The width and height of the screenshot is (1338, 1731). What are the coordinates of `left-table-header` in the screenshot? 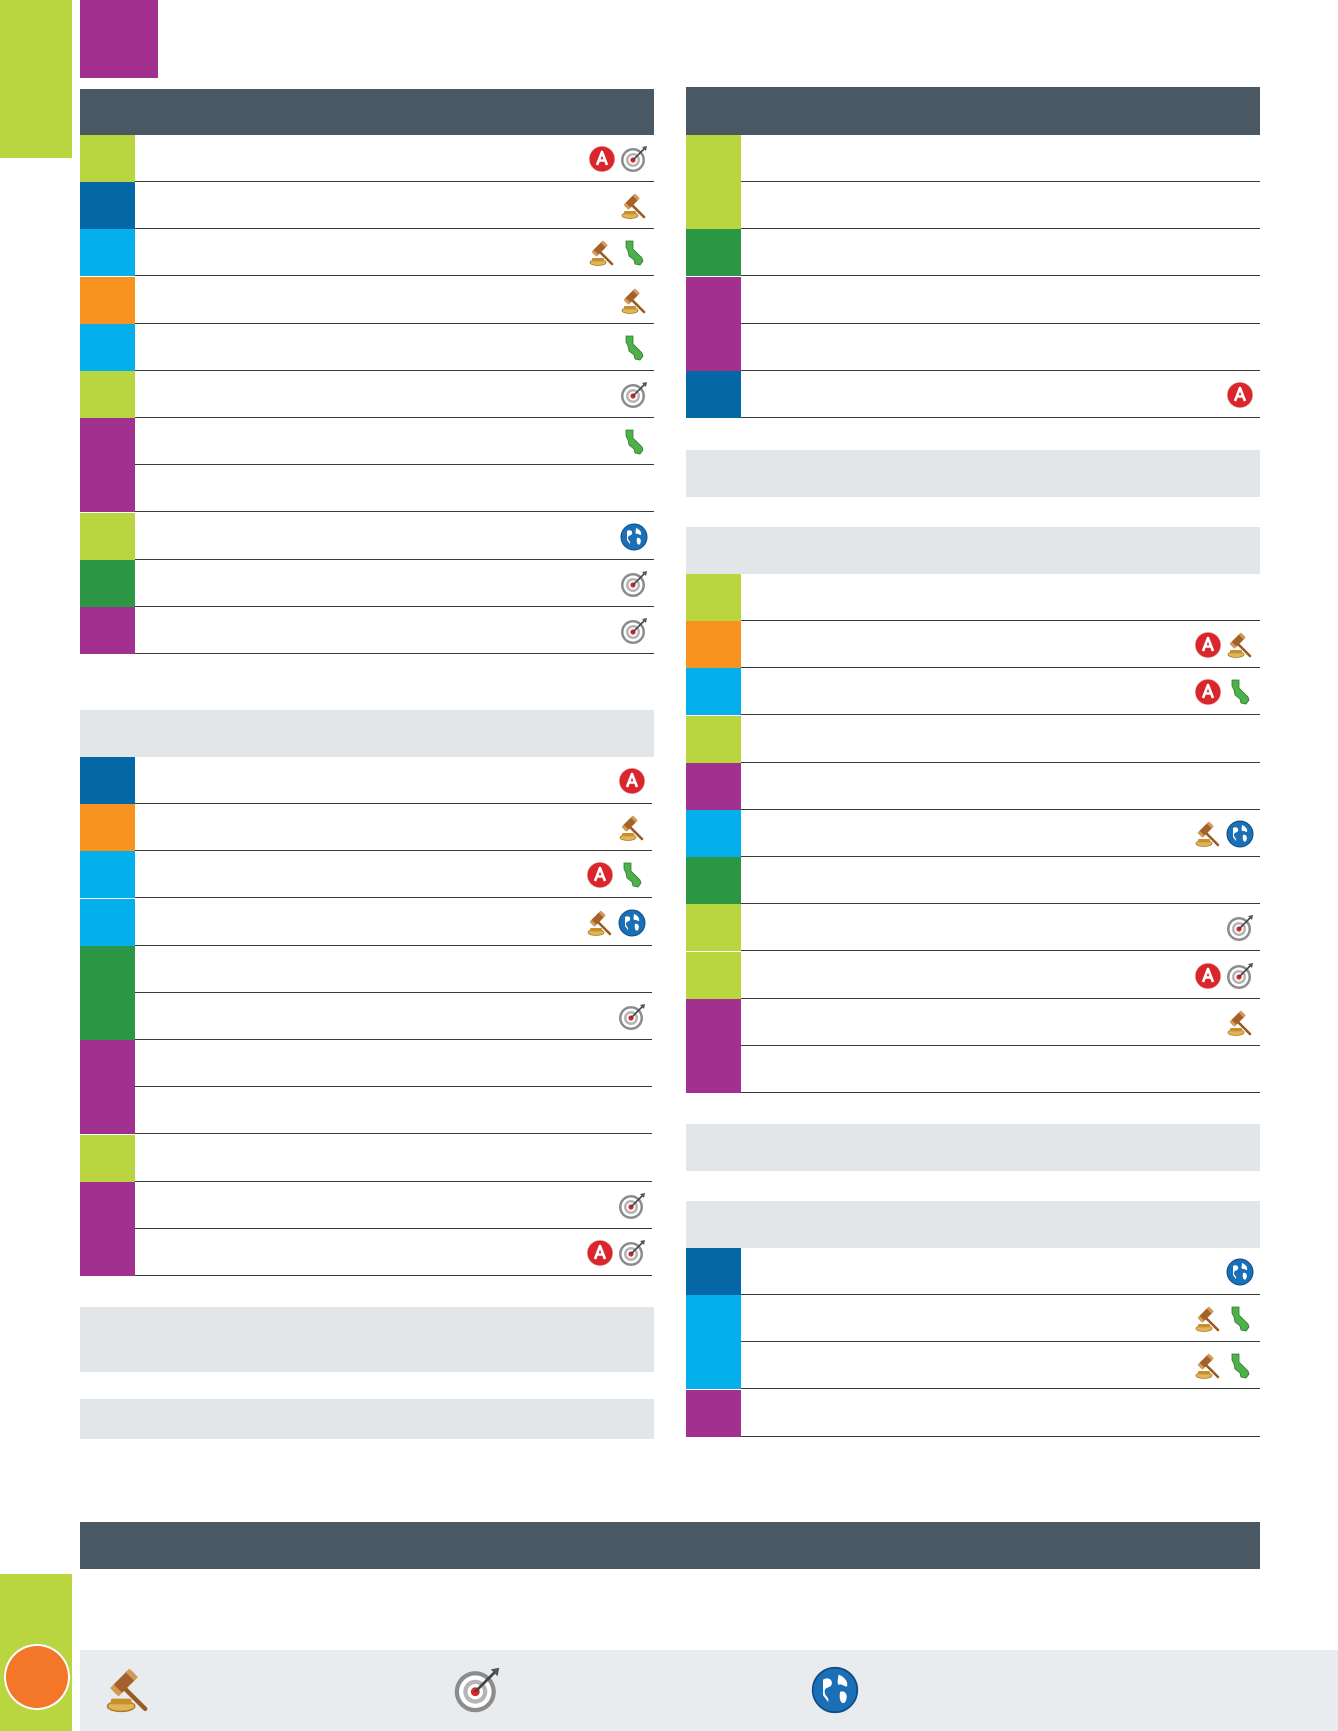 It's located at (367, 112).